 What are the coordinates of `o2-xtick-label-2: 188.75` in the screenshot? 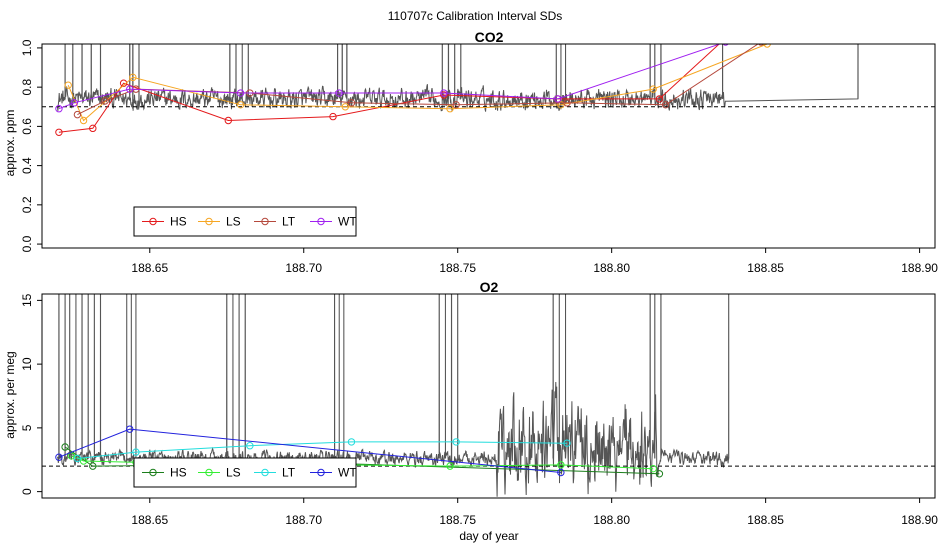 It's located at (457, 520).